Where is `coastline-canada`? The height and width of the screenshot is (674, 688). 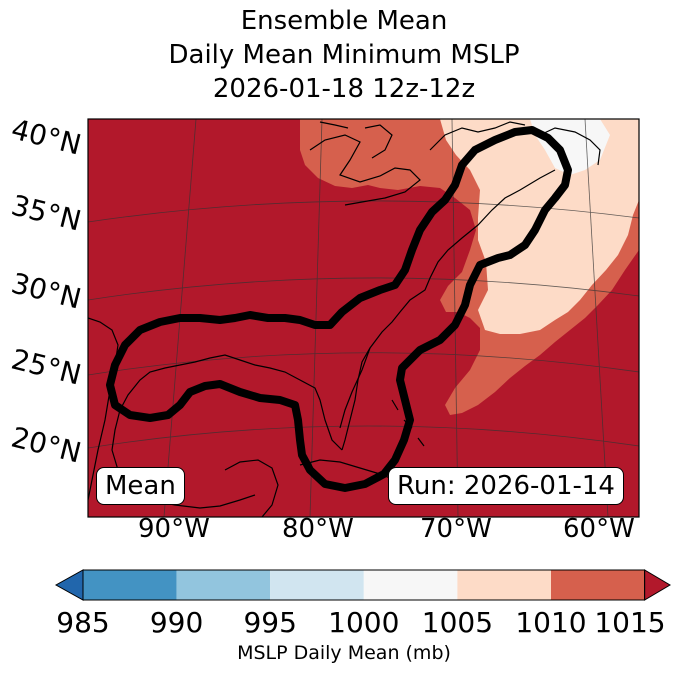 coastline-canada is located at coordinates (515, 143).